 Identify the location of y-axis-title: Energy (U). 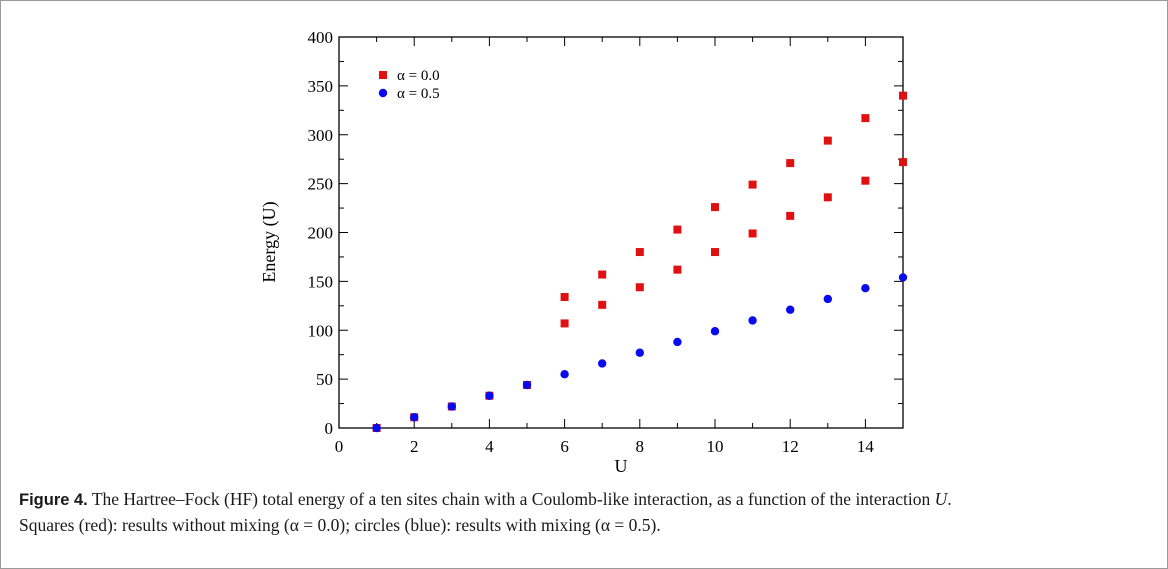
(269, 241).